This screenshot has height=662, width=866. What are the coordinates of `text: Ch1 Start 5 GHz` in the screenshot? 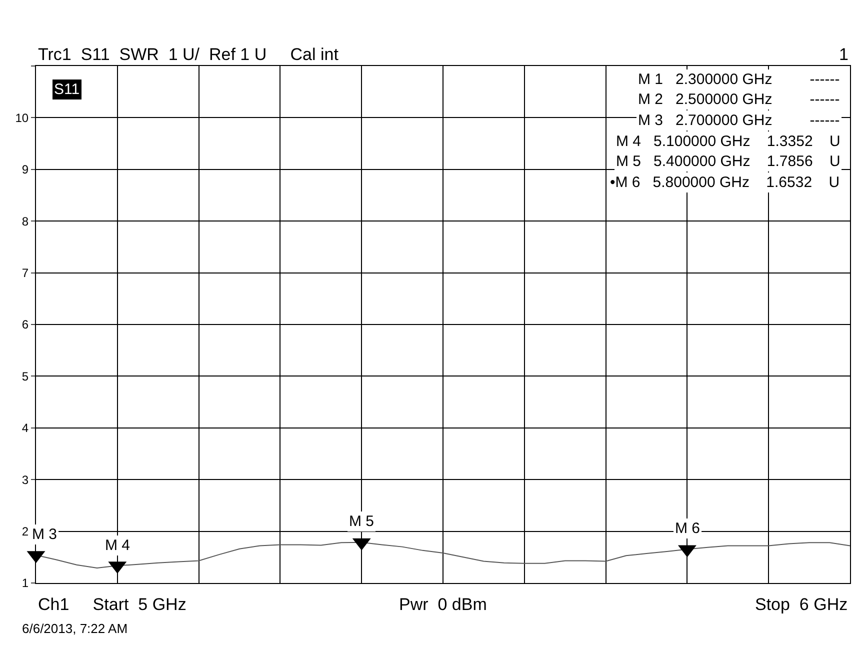 It's located at (112, 604).